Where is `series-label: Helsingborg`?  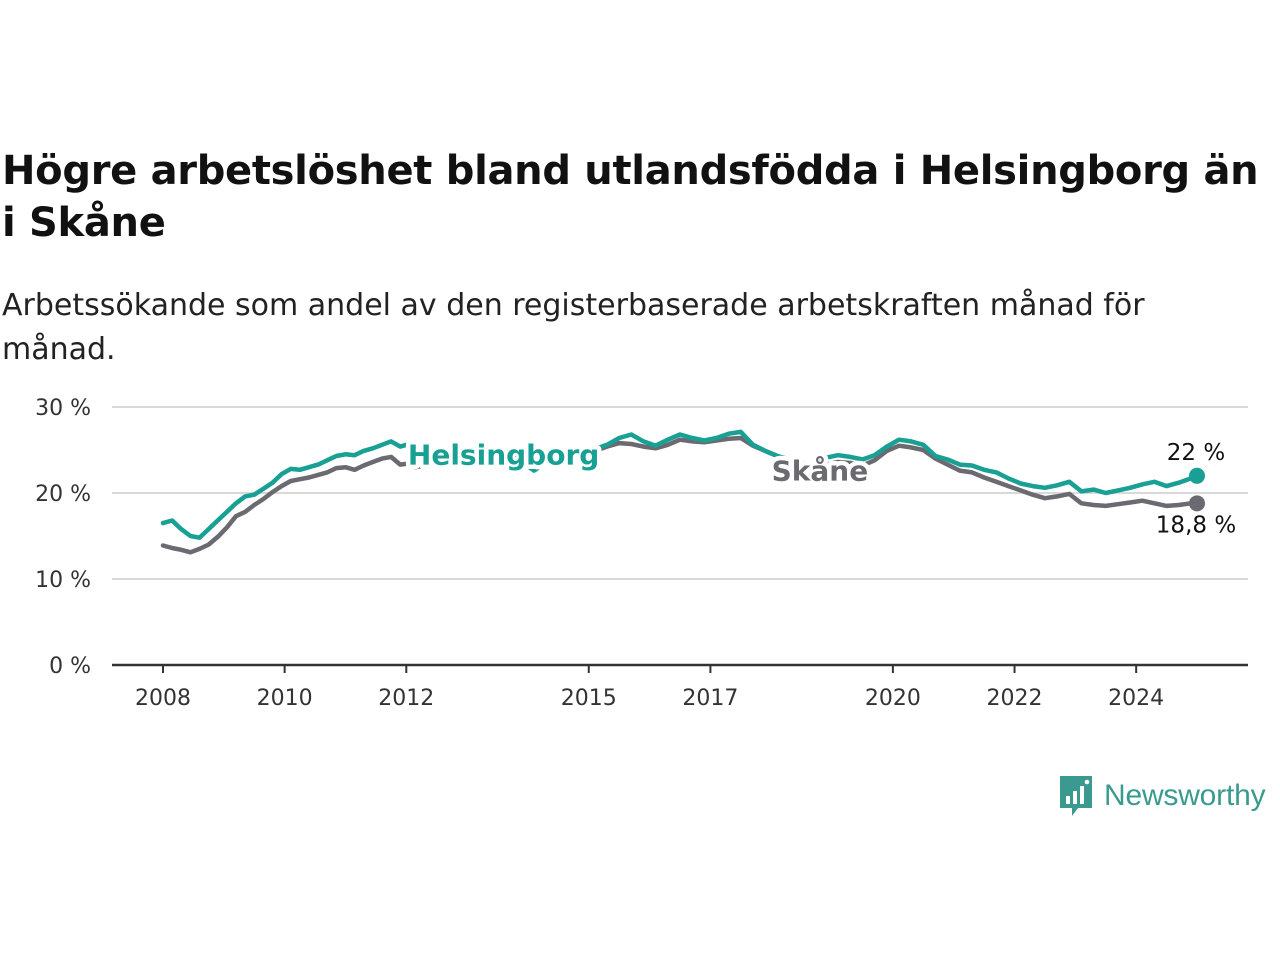
series-label: Helsingborg is located at coordinates (503, 454).